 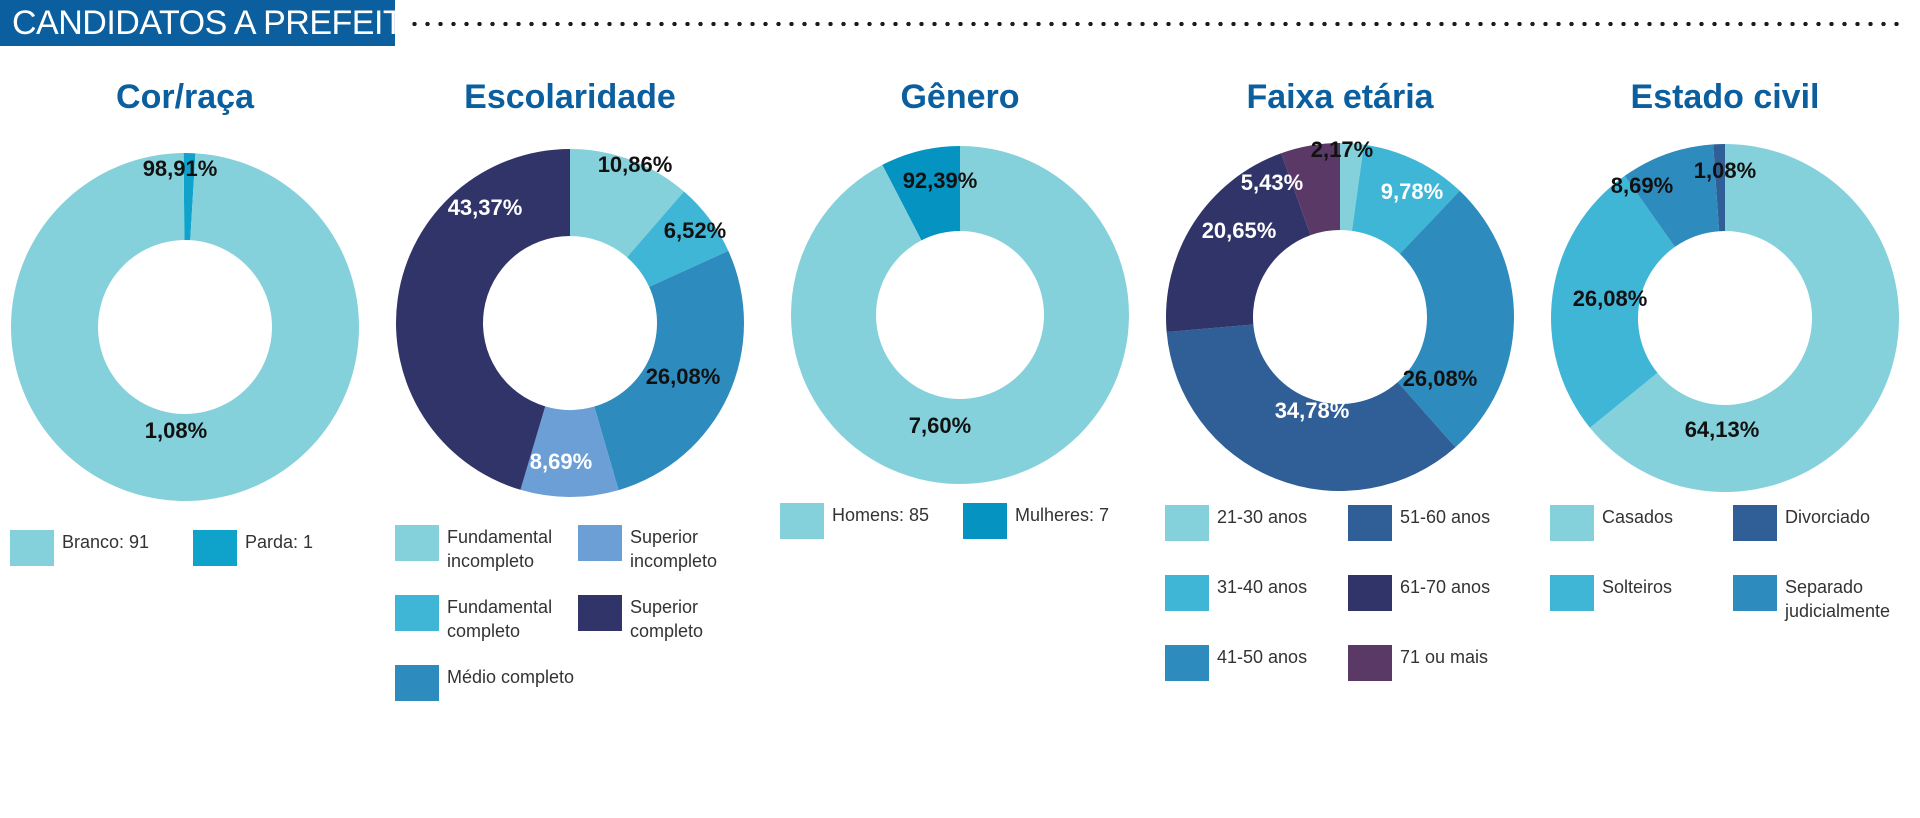 I want to click on data-label: 10,86%, so click(x=635, y=164).